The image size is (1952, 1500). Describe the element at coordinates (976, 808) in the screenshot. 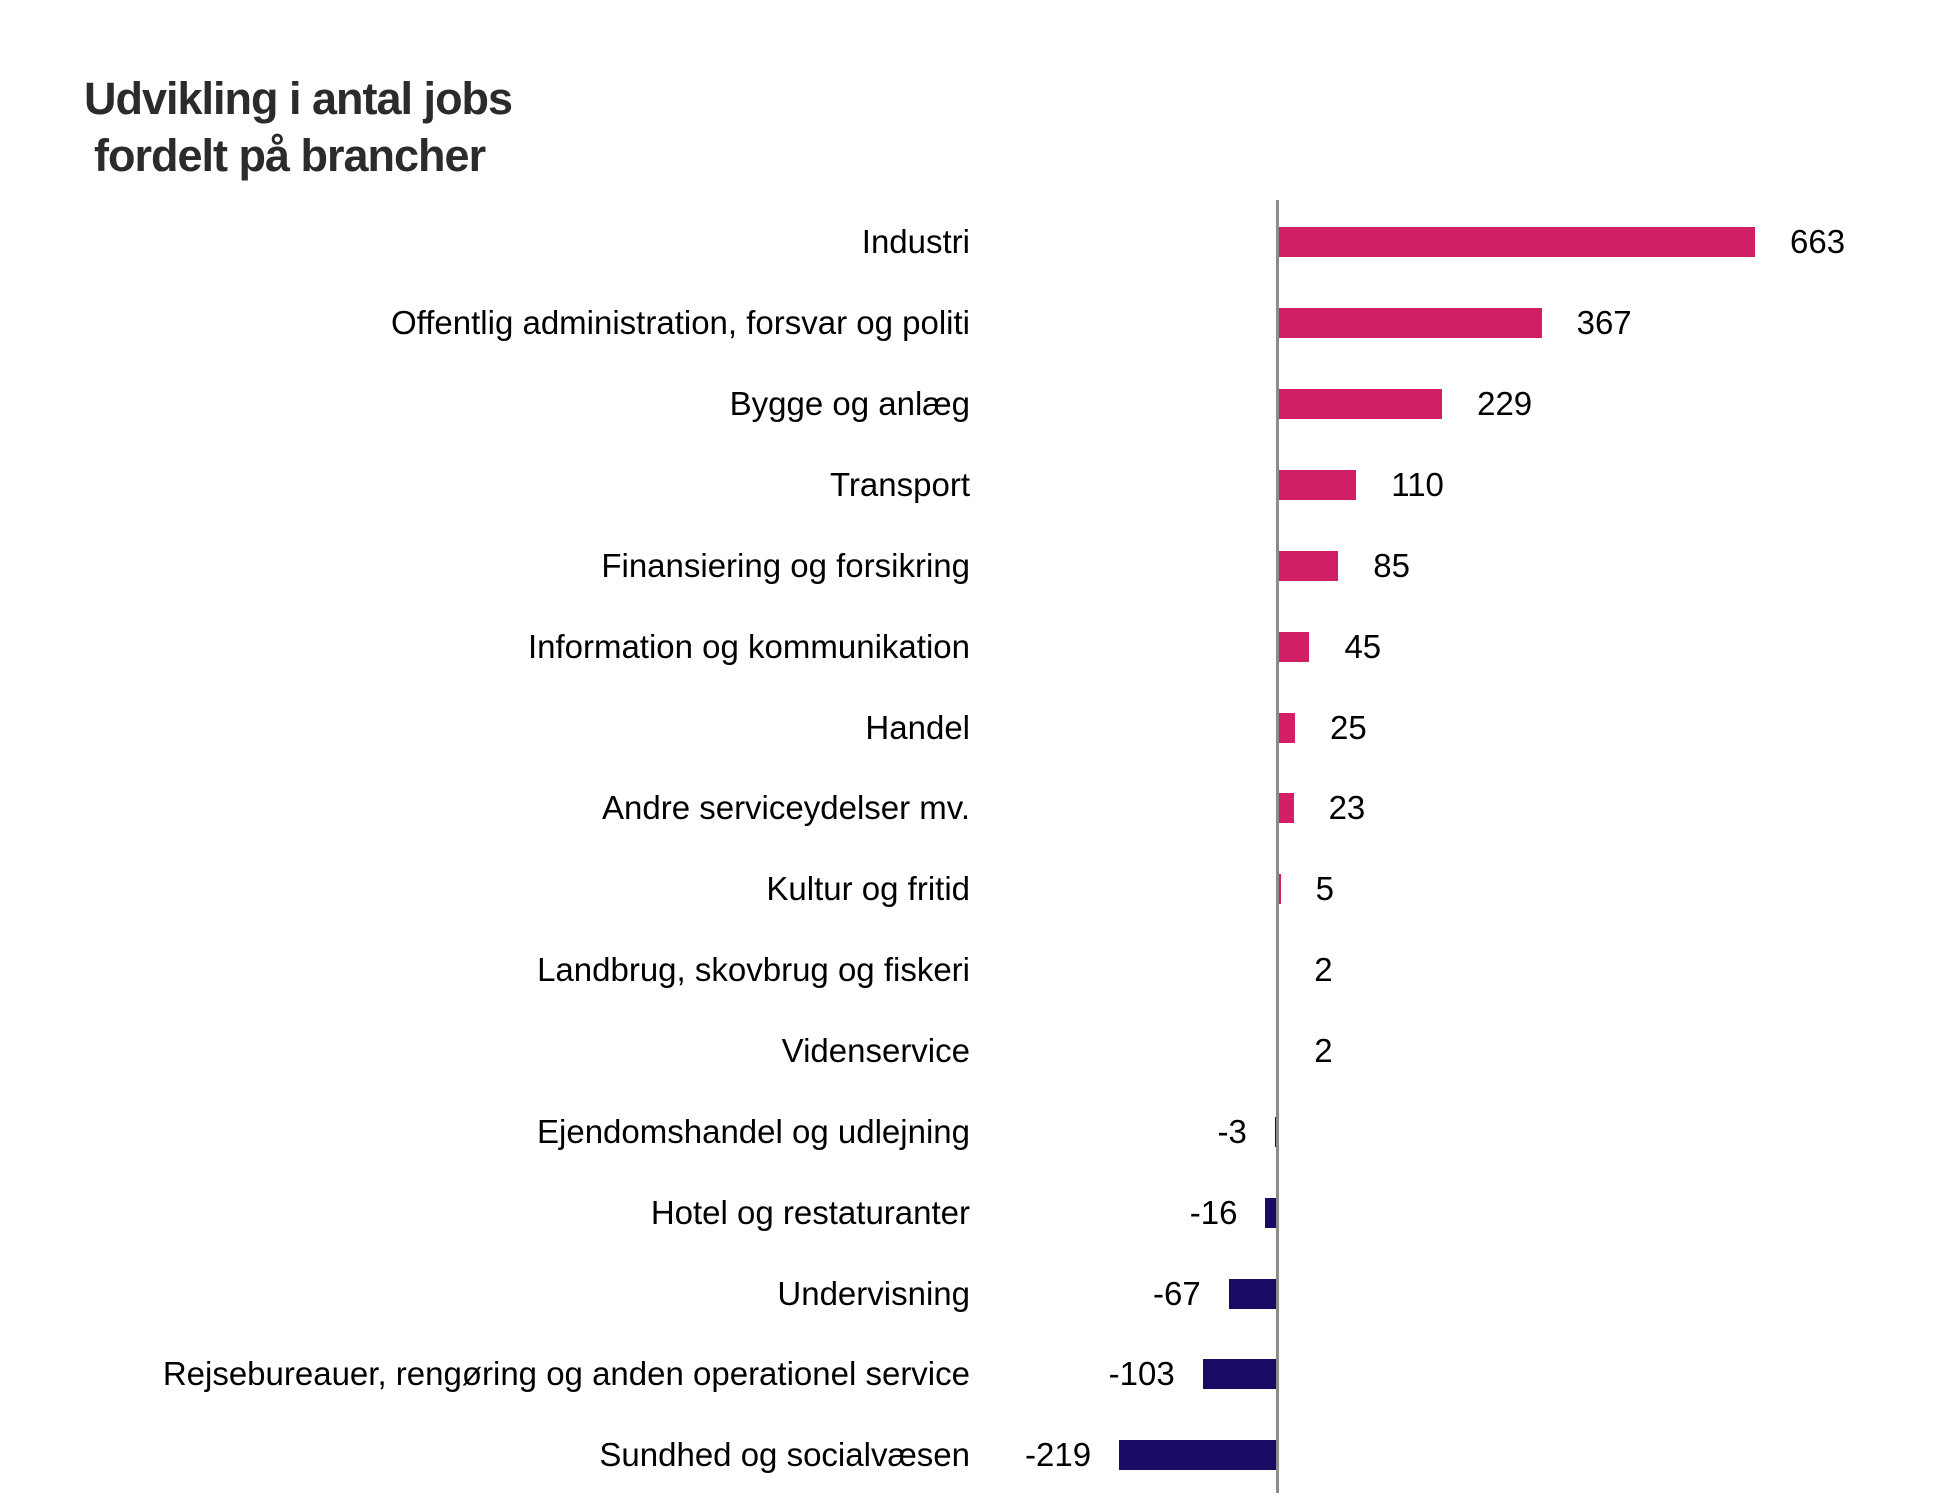

I see `chart-row: Andre serviceydelser mv. 23` at that location.